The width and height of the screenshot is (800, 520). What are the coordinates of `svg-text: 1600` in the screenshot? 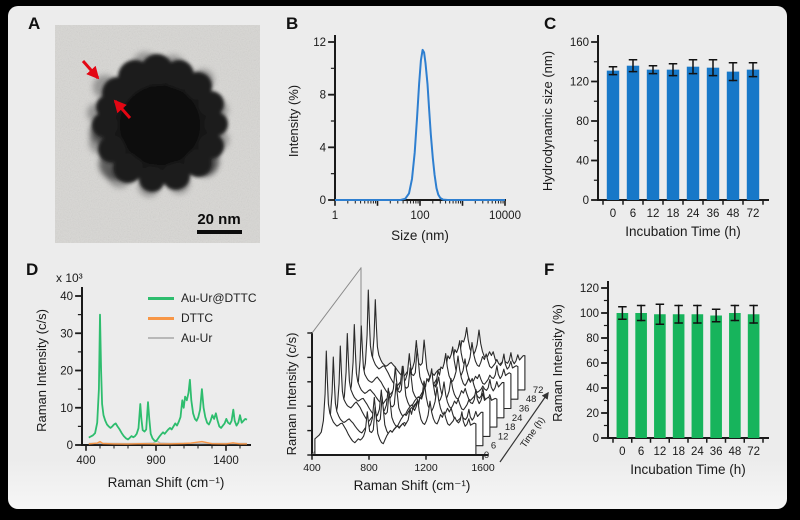 It's located at (483, 468).